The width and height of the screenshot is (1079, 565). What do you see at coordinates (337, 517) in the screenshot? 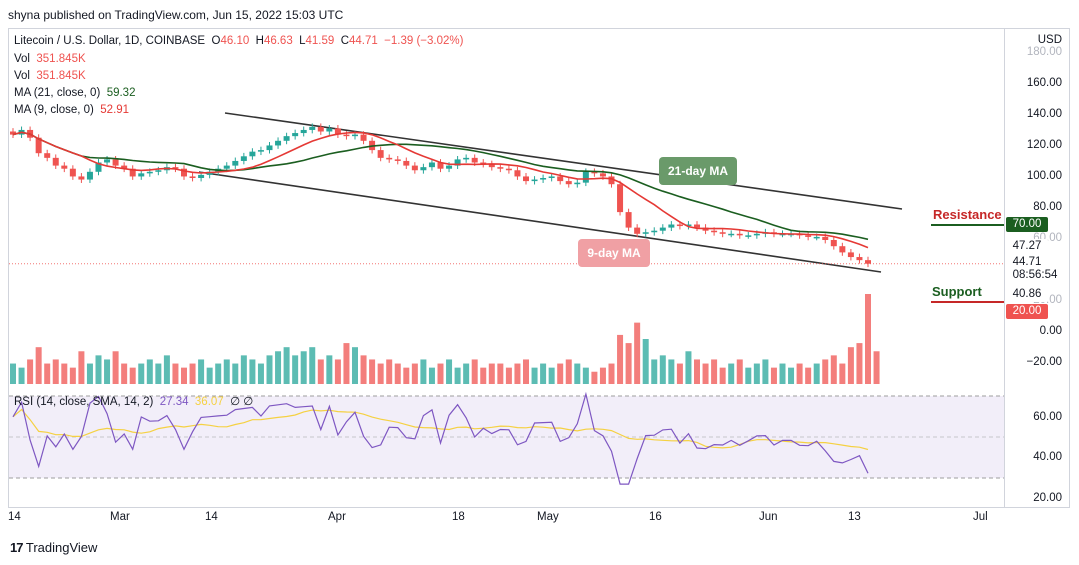
I see `x-tick: Apr` at bounding box center [337, 517].